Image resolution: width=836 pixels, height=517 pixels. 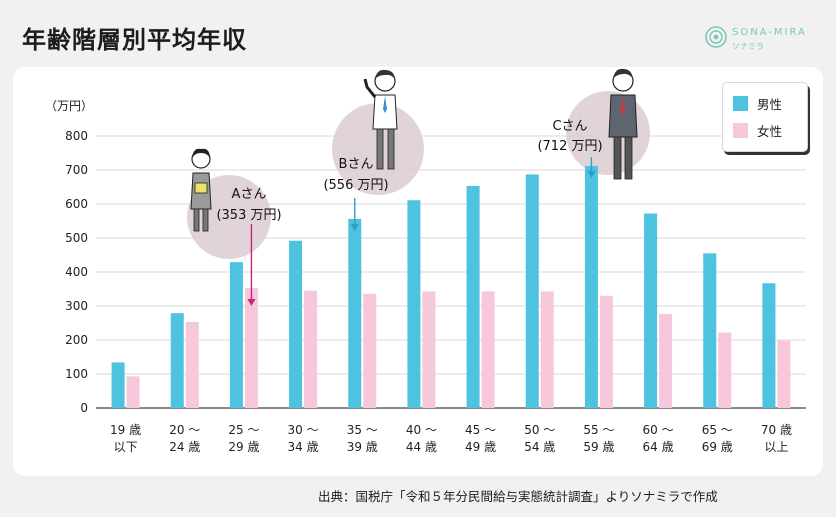 I want to click on x-tick-label: 30 〜, so click(x=303, y=430).